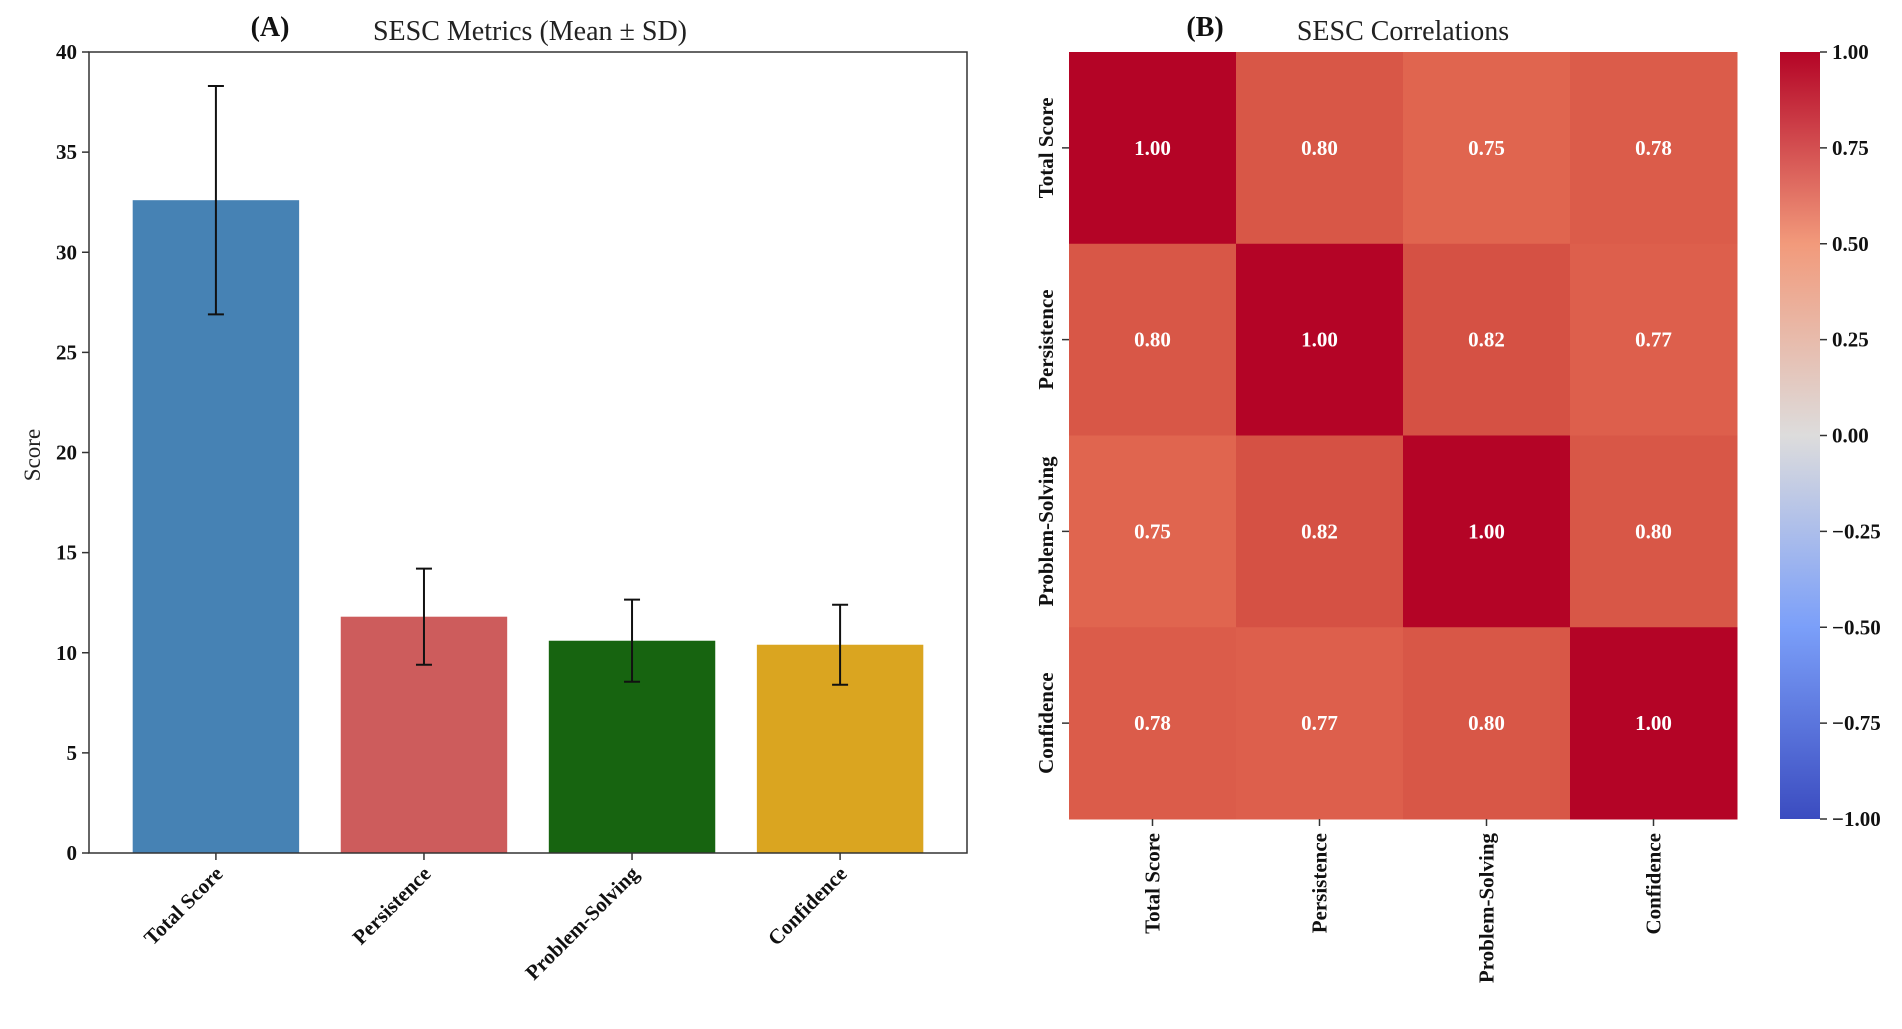 This screenshot has height=1029, width=1902. What do you see at coordinates (392, 906) in the screenshot?
I see `x-tick-label: Persistence` at bounding box center [392, 906].